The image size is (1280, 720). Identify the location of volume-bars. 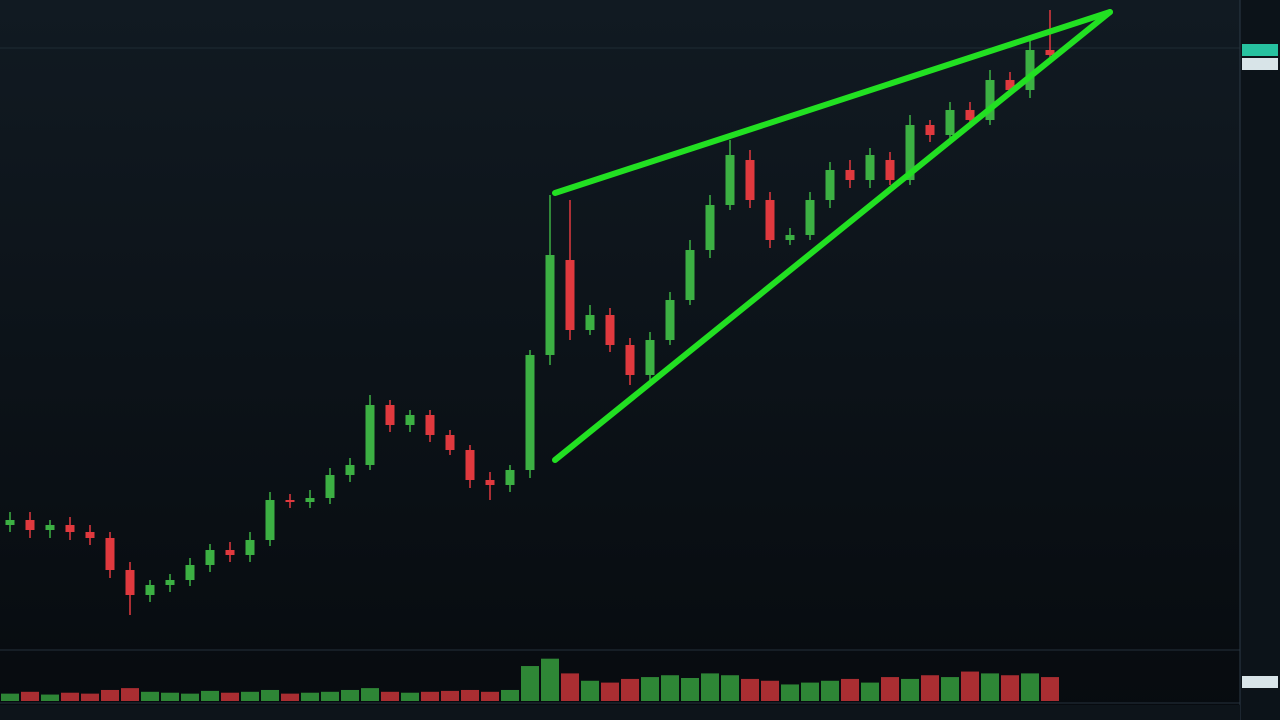
(530, 679).